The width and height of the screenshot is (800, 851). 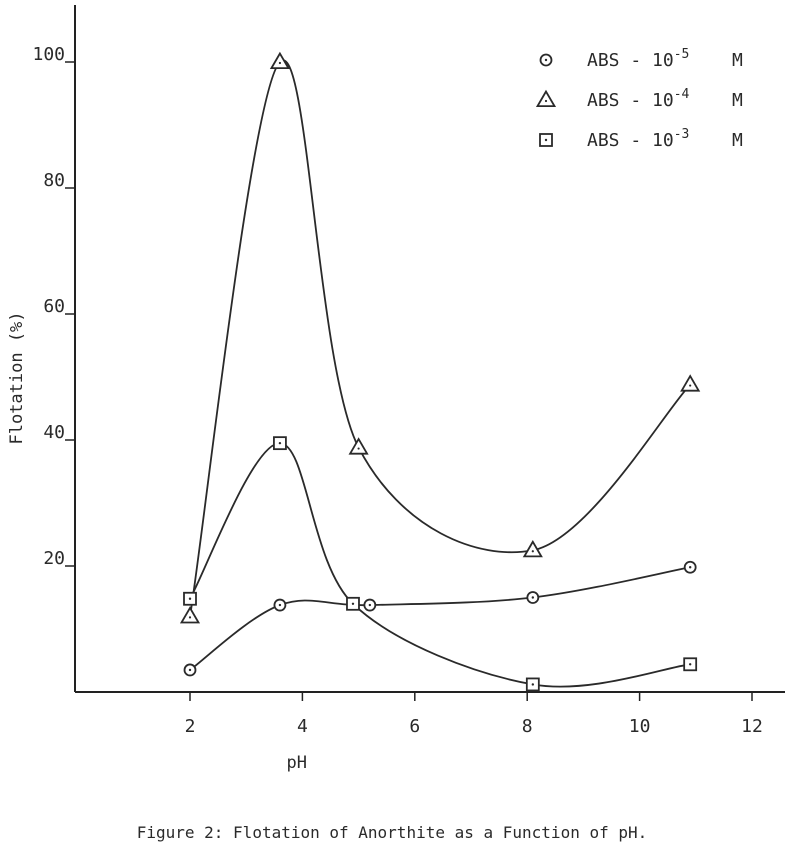 I want to click on y-tick-label: 60, so click(x=54, y=306).